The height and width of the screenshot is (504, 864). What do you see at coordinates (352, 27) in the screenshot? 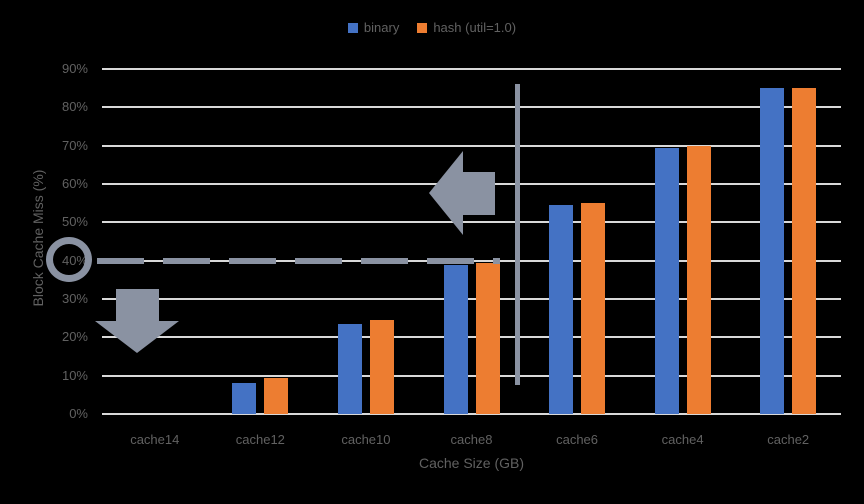
I see `legend-swatch-binary` at bounding box center [352, 27].